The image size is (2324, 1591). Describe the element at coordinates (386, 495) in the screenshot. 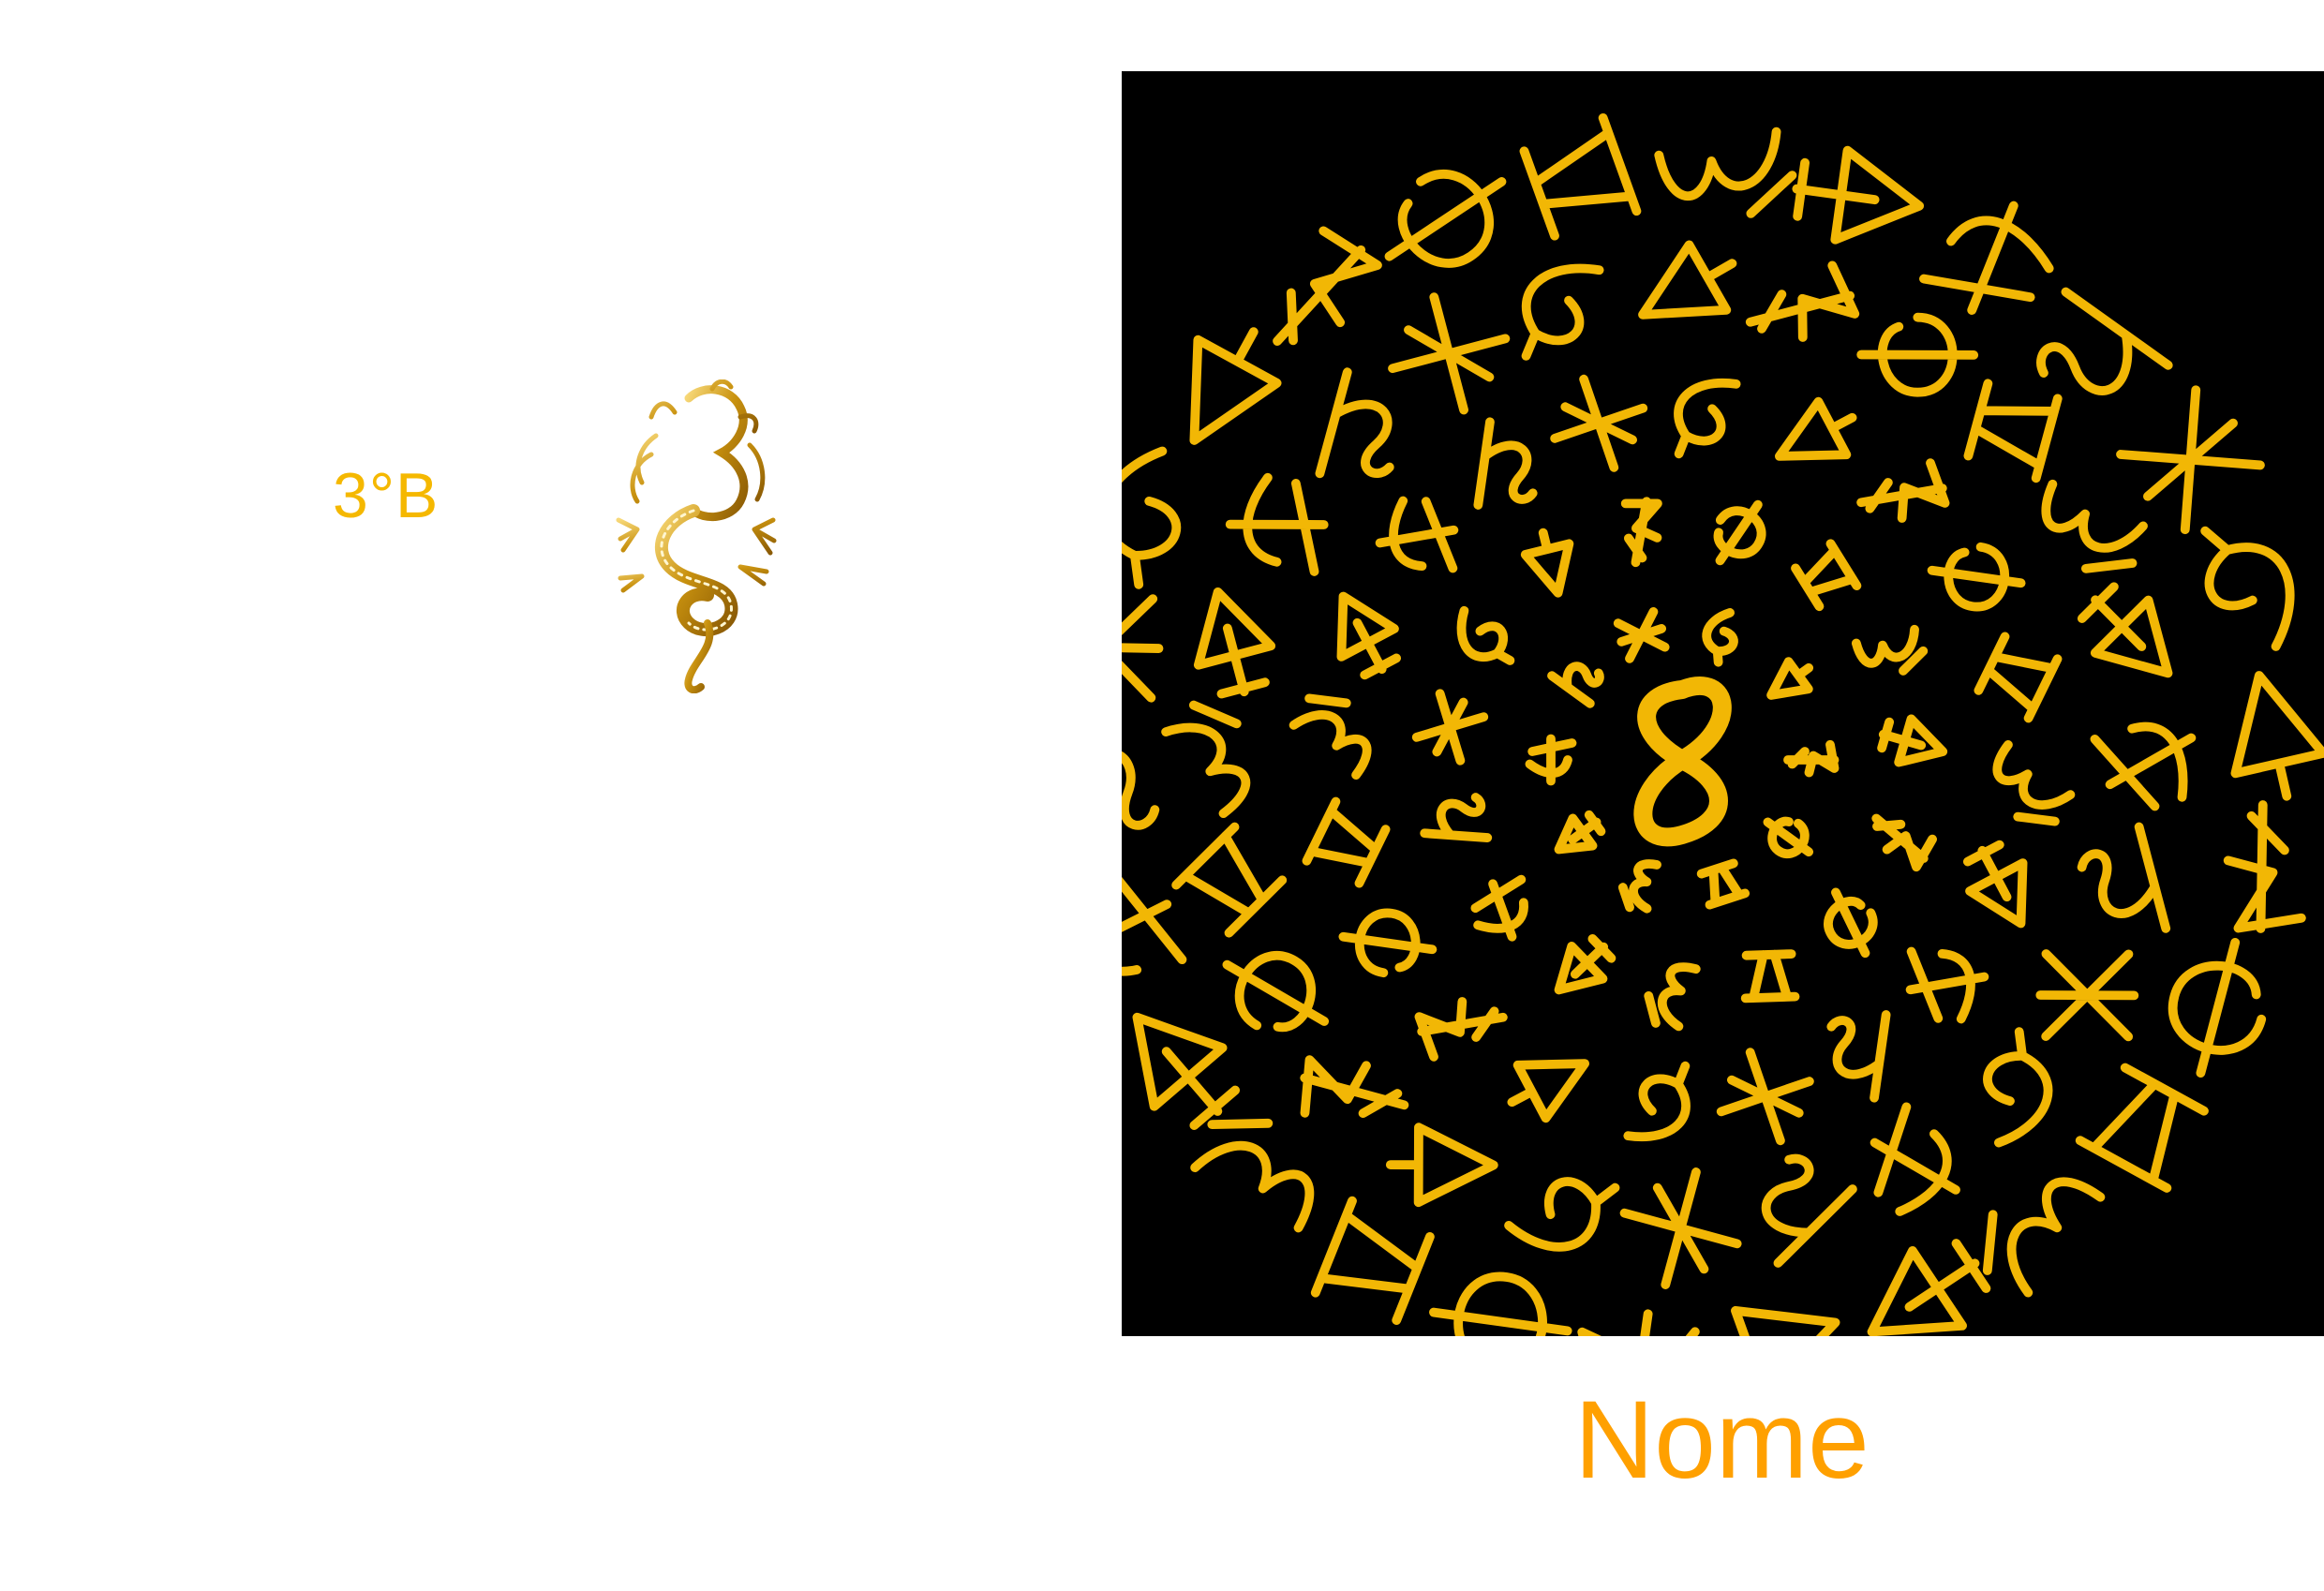

I see `class-label: 3°B` at that location.